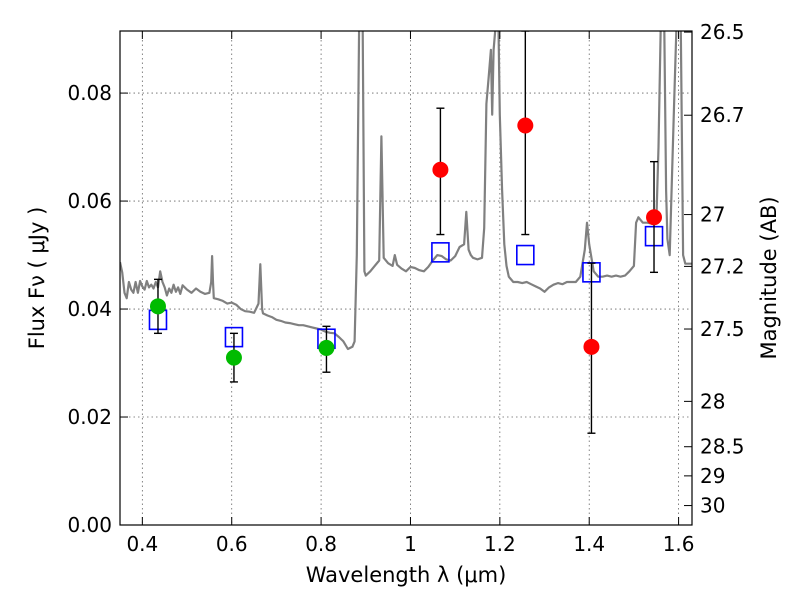 The width and height of the screenshot is (800, 600). What do you see at coordinates (769, 277) in the screenshot?
I see `right-axis-label: Magnitude (AB)` at bounding box center [769, 277].